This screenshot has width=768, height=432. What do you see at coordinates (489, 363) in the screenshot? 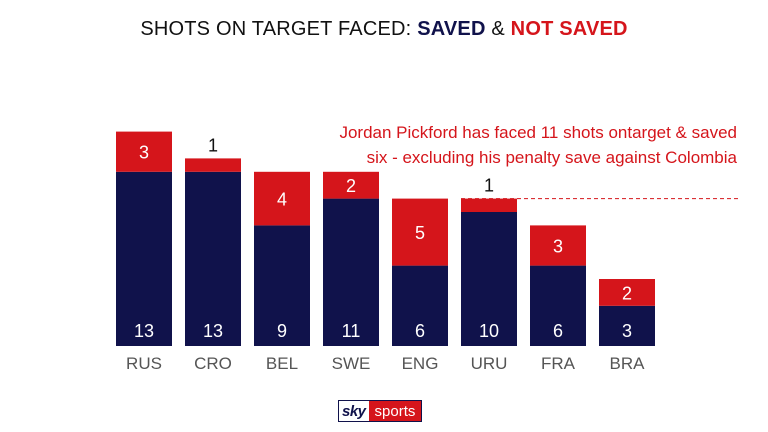
I see `tick-label-uru: URU` at bounding box center [489, 363].